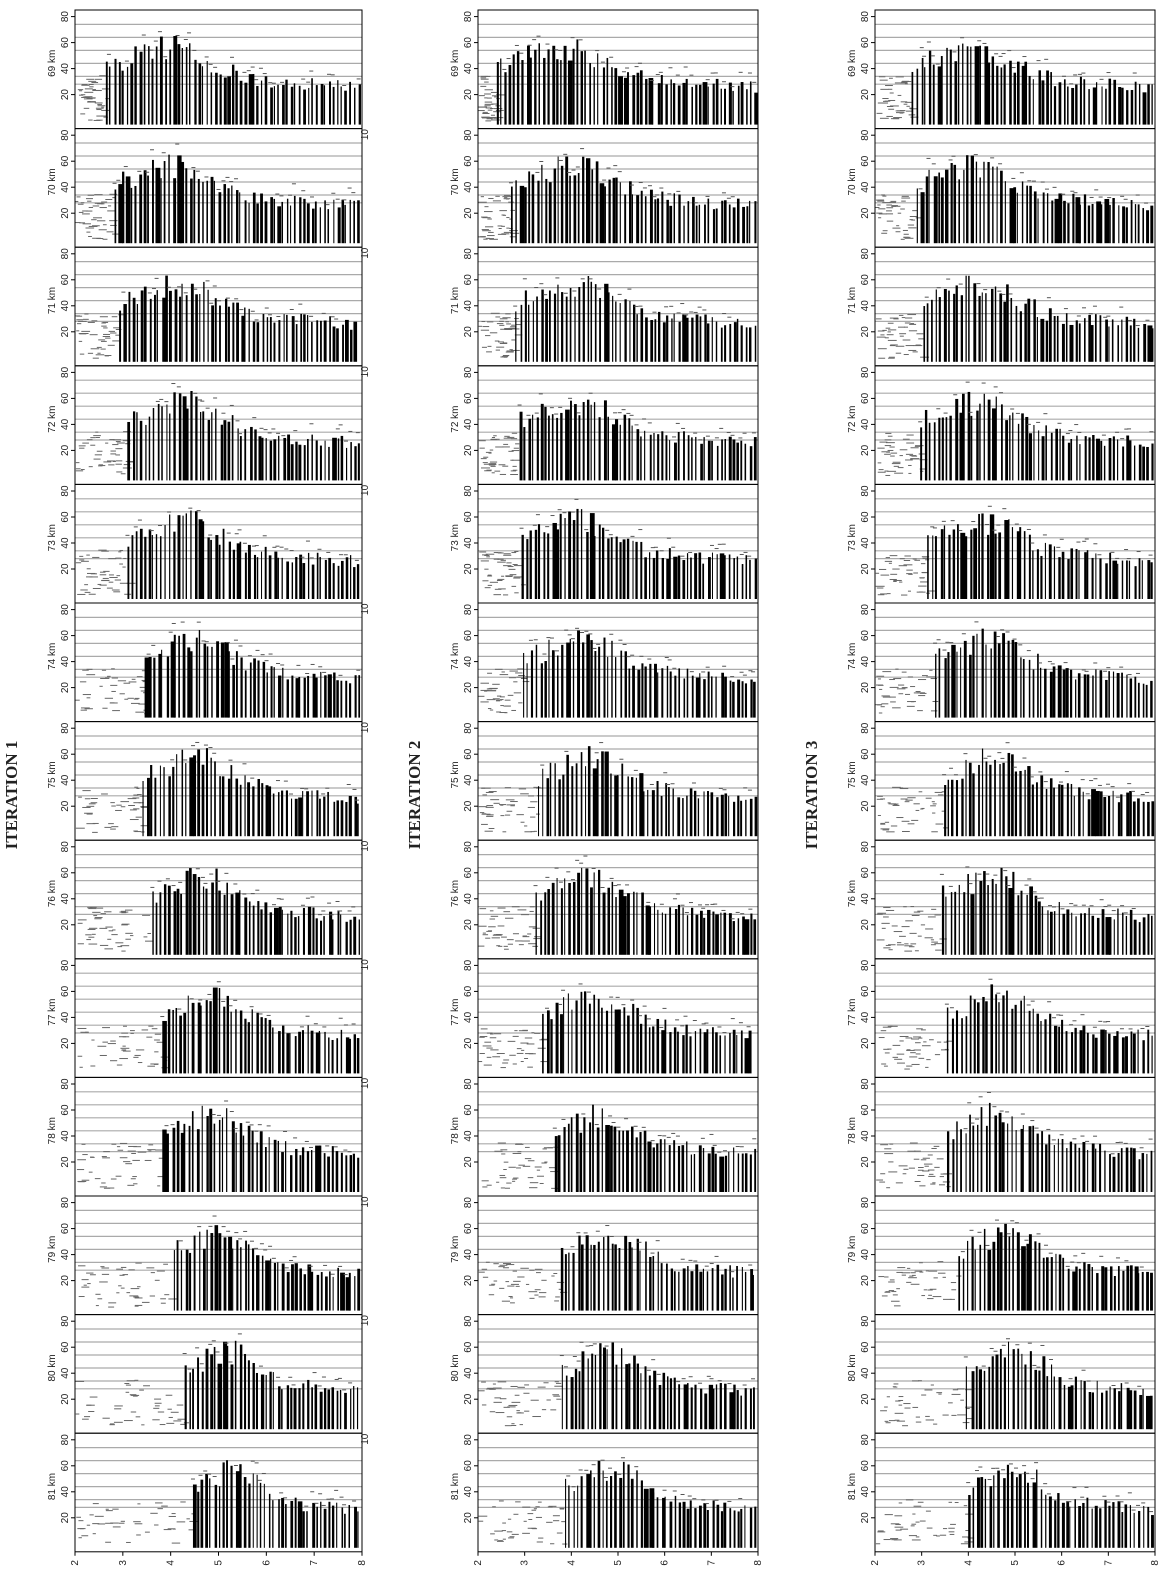 This screenshot has height=1579, width=1162. Describe the element at coordinates (52, 1486) in the screenshot. I see `panel-label: 81 km` at that location.